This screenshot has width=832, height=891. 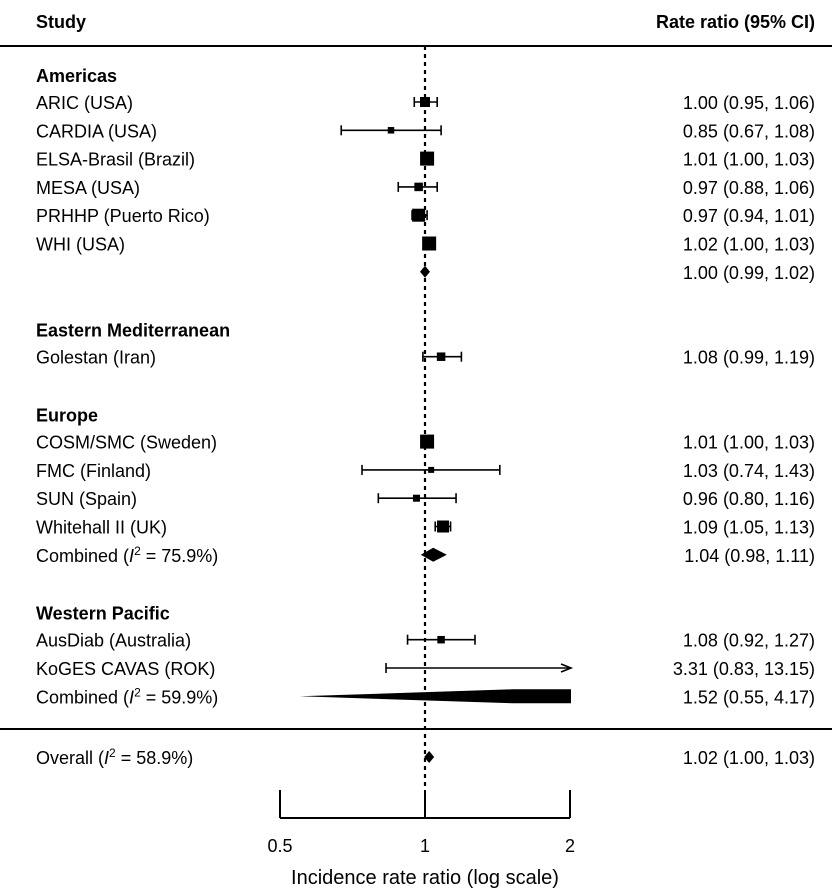 I want to click on overall-estimate: 1.02 (1.00, 1.03), so click(x=749, y=758).